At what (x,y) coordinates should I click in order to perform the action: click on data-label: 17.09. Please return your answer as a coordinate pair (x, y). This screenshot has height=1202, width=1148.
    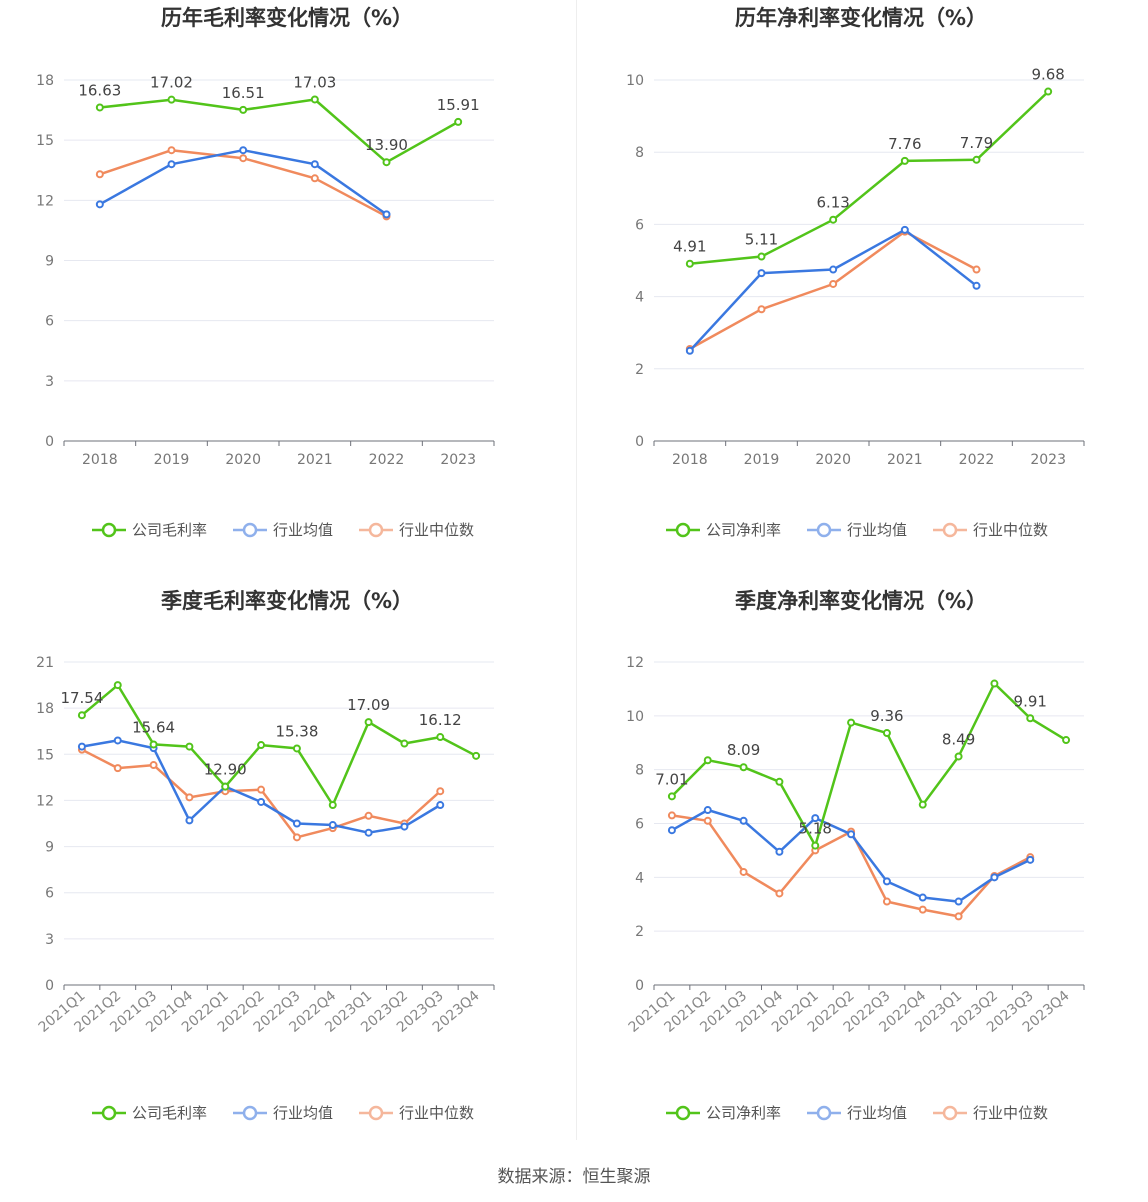
    Looking at the image, I should click on (368, 705).